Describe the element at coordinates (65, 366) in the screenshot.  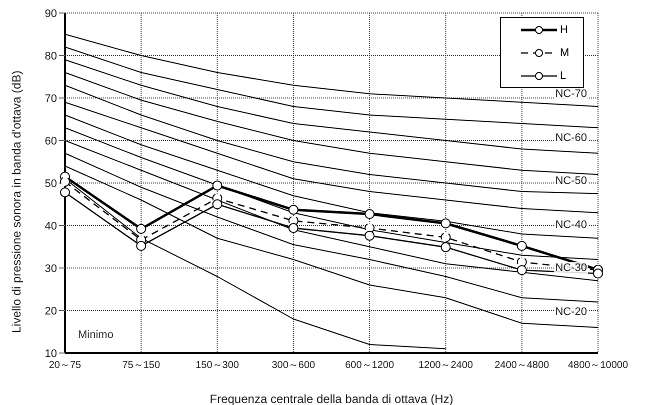
I see `x-tick-label: 20～75` at that location.